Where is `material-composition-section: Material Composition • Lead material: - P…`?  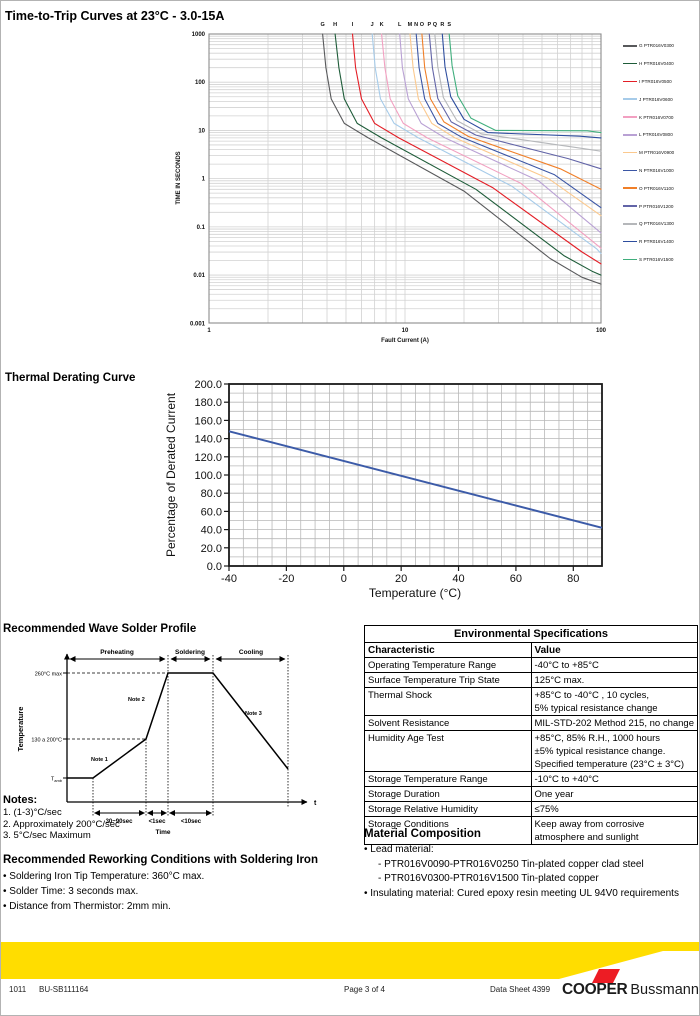
material-composition-section: Material Composition • Lead material: - P… is located at coordinates (531, 864).